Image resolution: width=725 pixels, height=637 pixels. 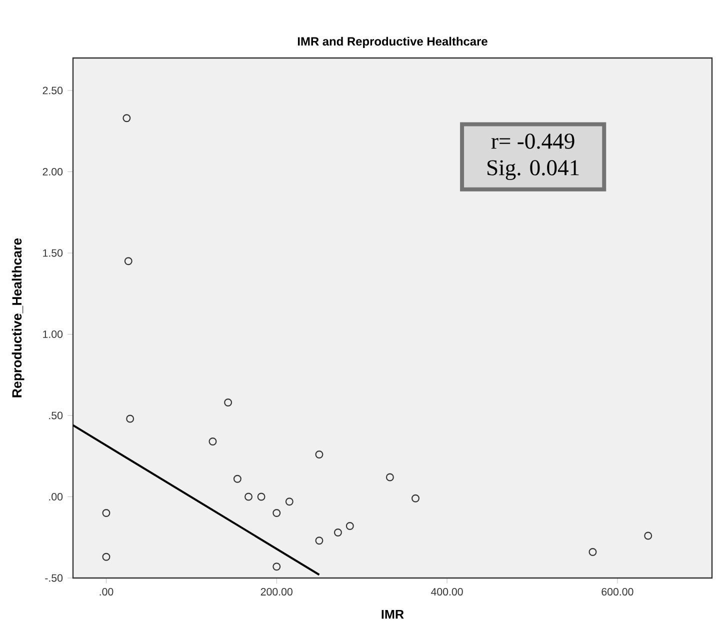 I want to click on y-axis-title: Reproductive_Healthcare, so click(x=18, y=318).